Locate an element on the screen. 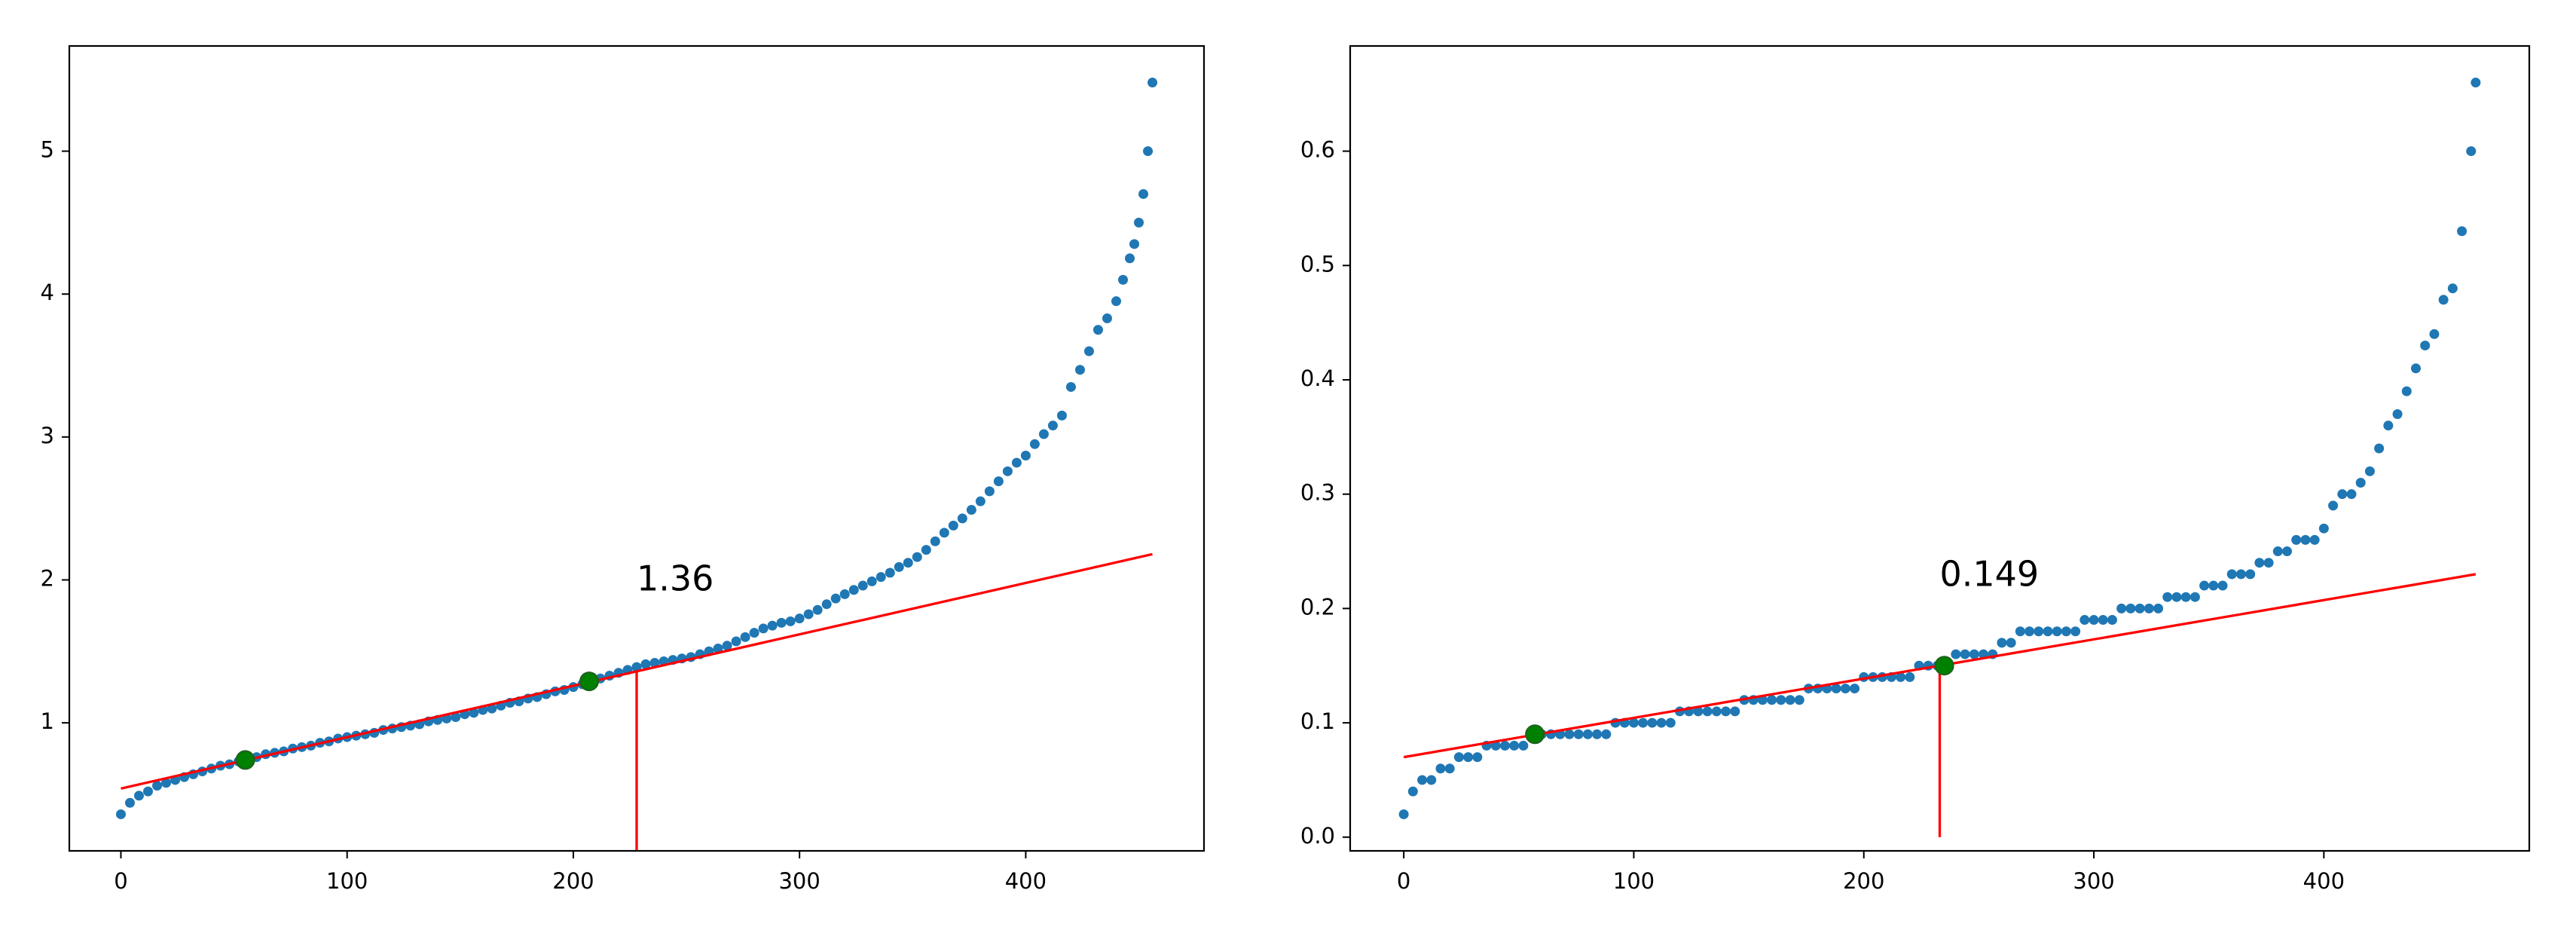  y-tick-label: 0.5 is located at coordinates (1317, 264).